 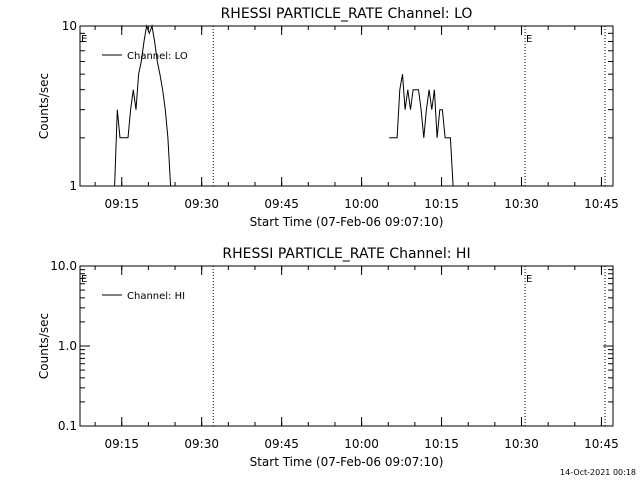 What do you see at coordinates (601, 444) in the screenshot?
I see `panel2-x-tick-label: 10:45` at bounding box center [601, 444].